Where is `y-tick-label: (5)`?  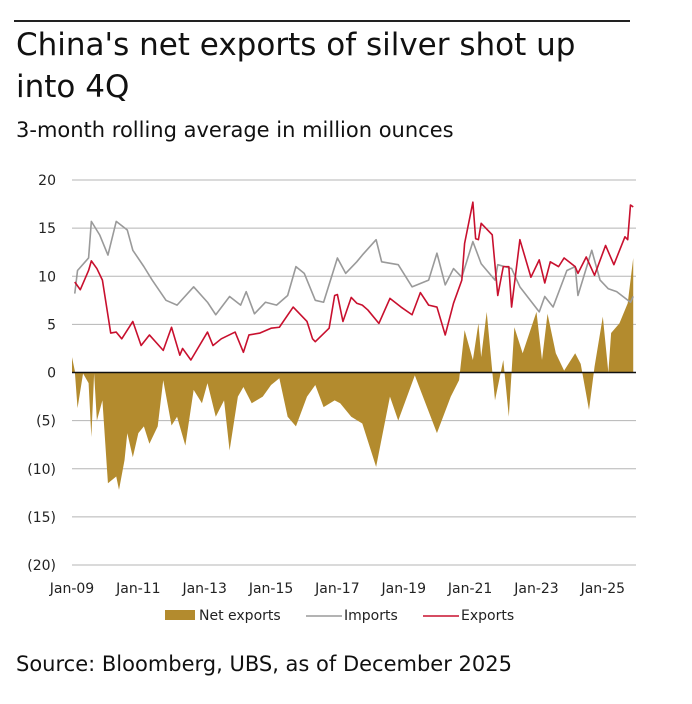 y-tick-label: (5) is located at coordinates (46, 422).